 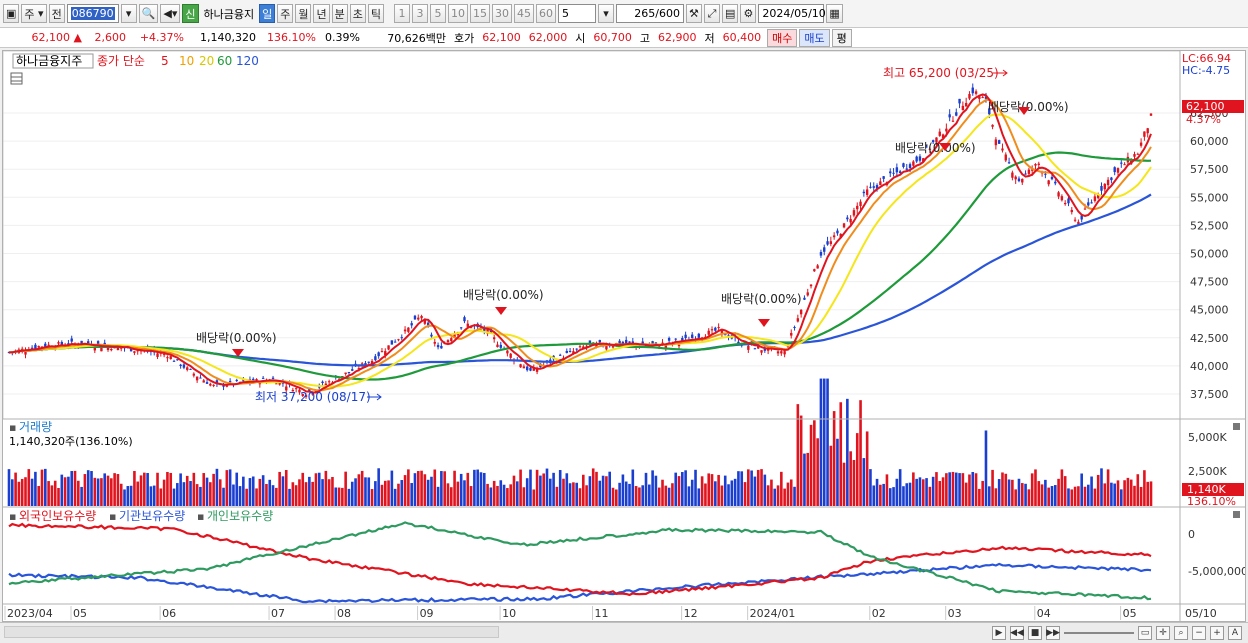 I want to click on search-icon: 🔍, so click(x=148, y=13).